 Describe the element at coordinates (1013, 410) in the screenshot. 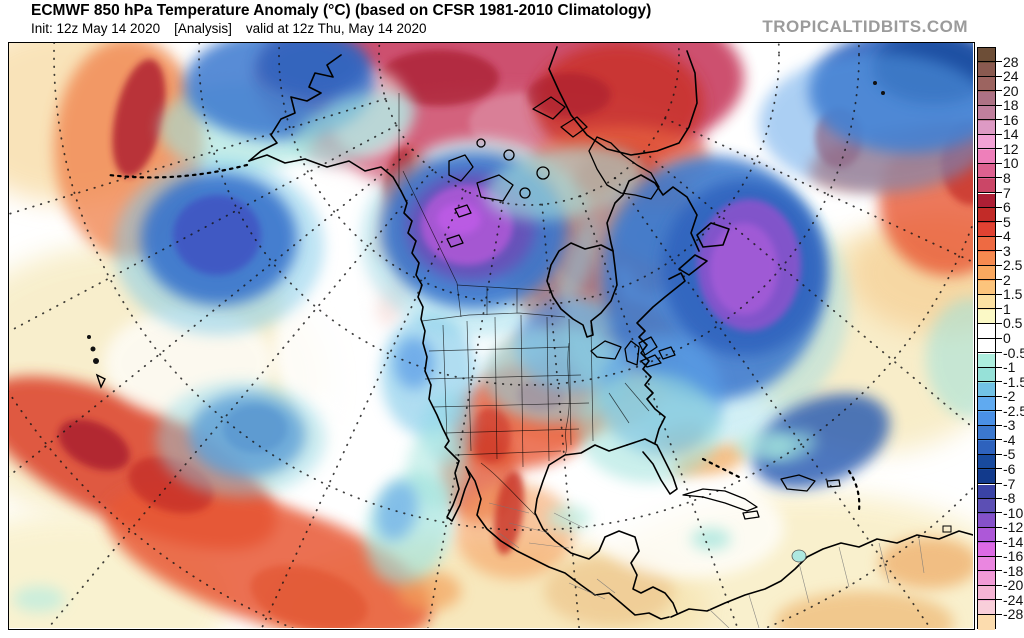

I see `colorbar-label: -2.5` at that location.